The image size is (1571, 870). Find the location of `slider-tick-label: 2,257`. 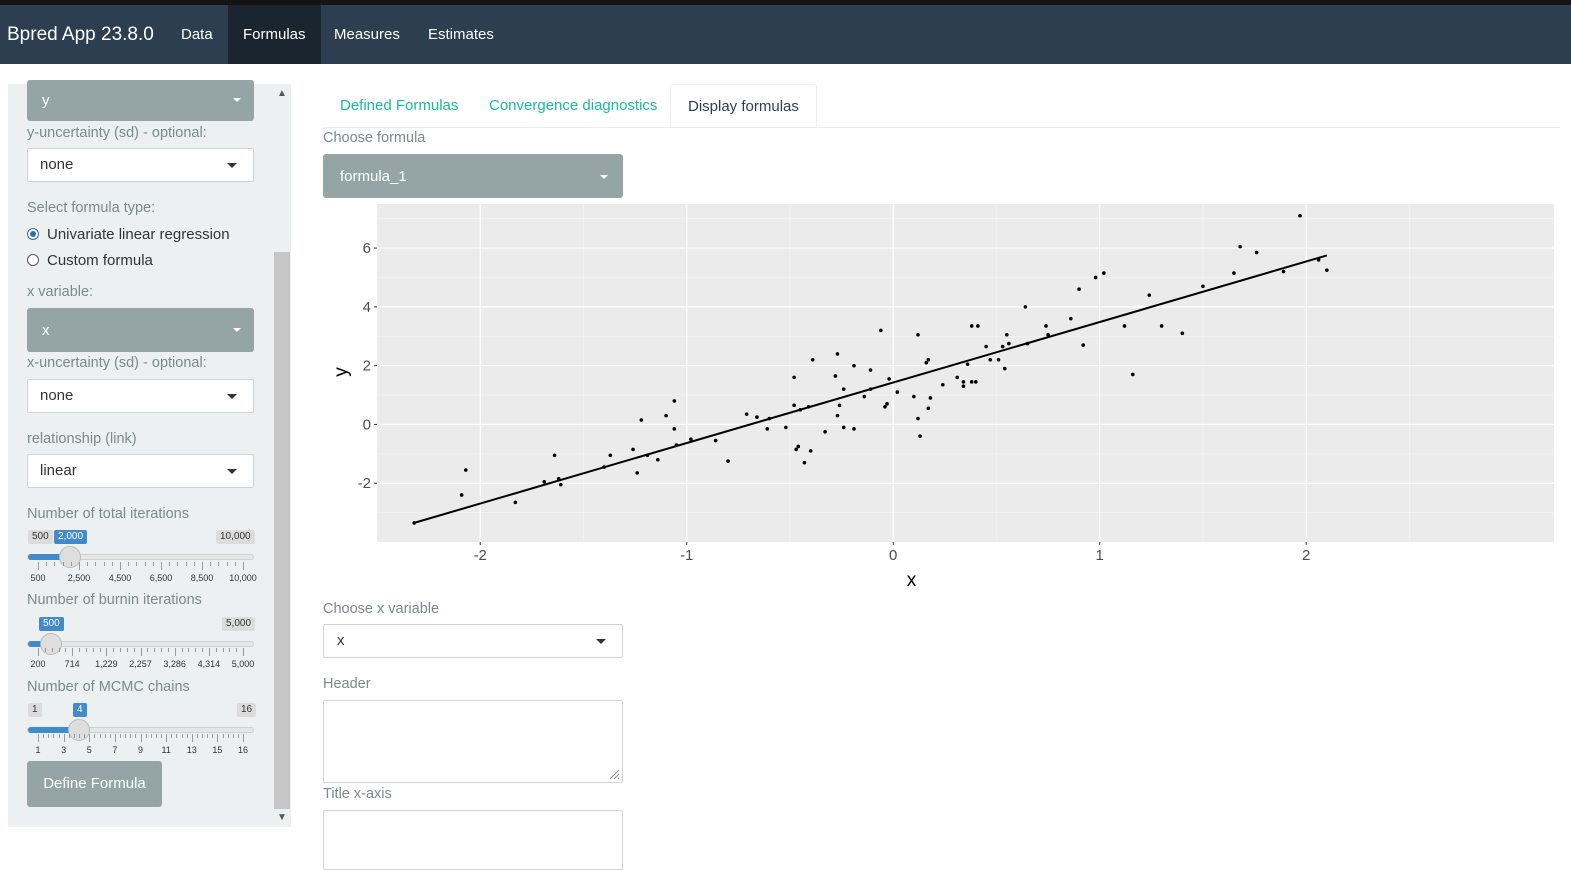

slider-tick-label: 2,257 is located at coordinates (140, 664).